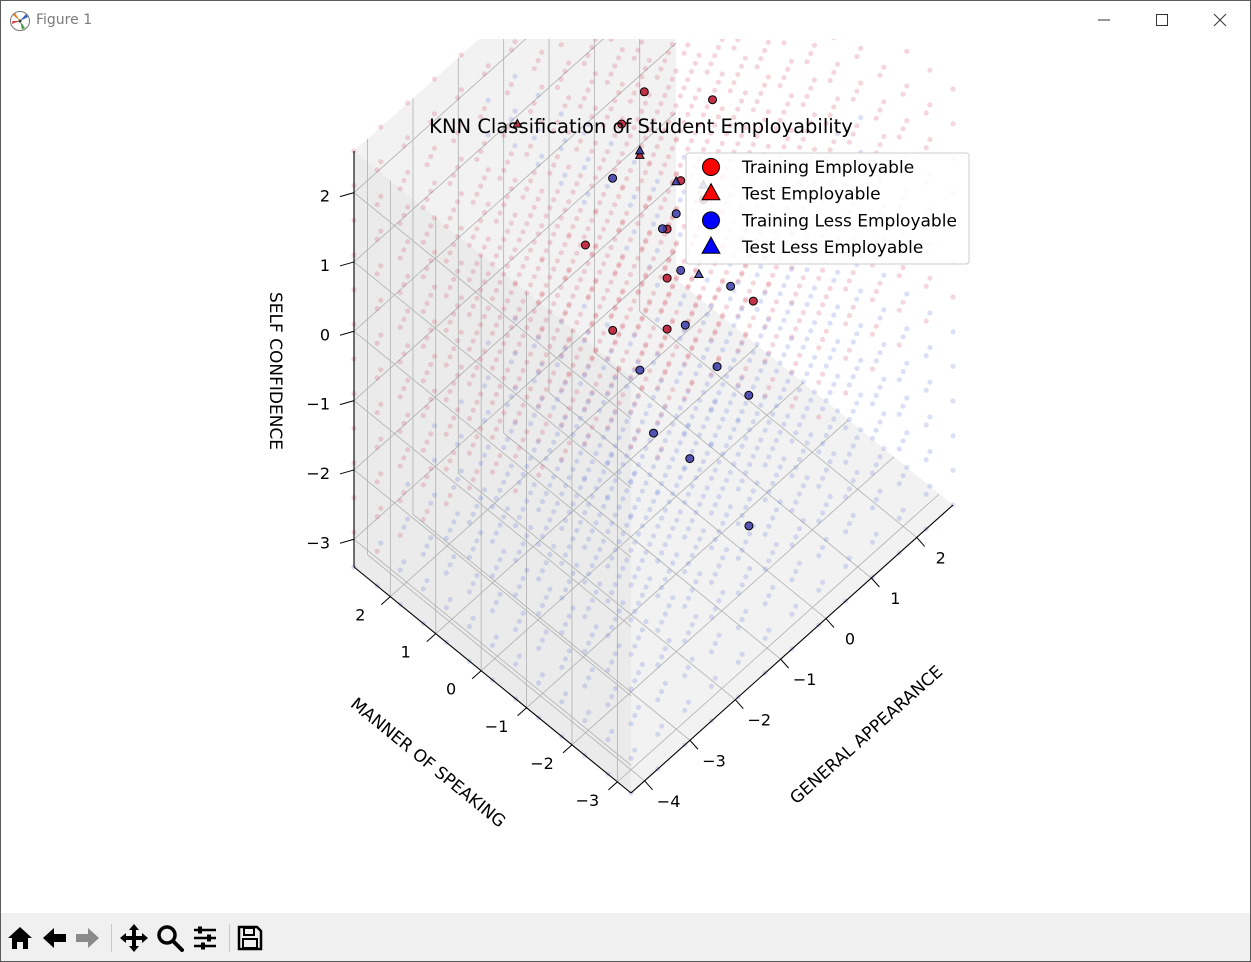  I want to click on y-axis-line, so click(492, 680).